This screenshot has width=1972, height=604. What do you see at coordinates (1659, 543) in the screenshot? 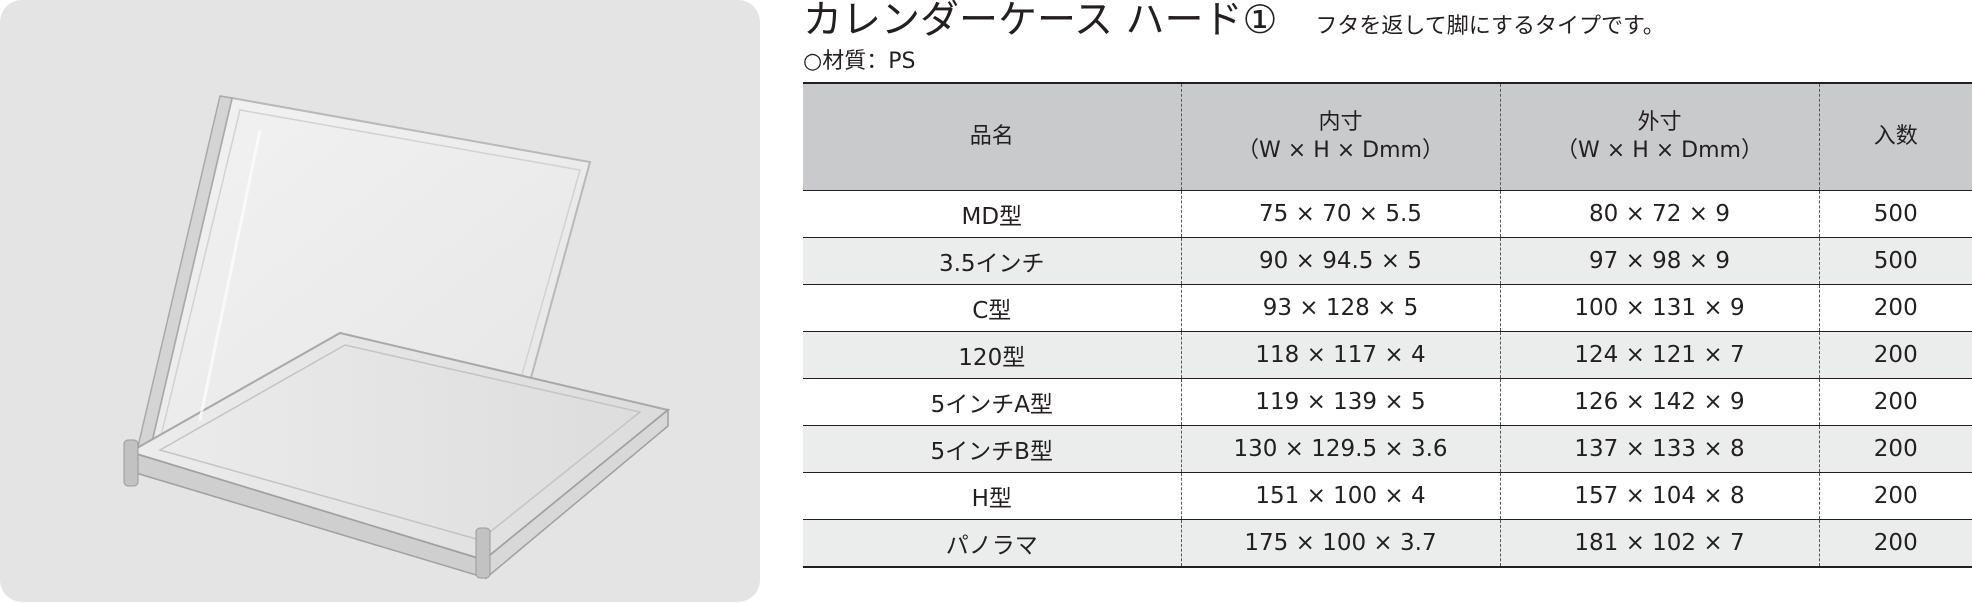
I see `cell-outer-size: 181 × 102 × 7` at bounding box center [1659, 543].